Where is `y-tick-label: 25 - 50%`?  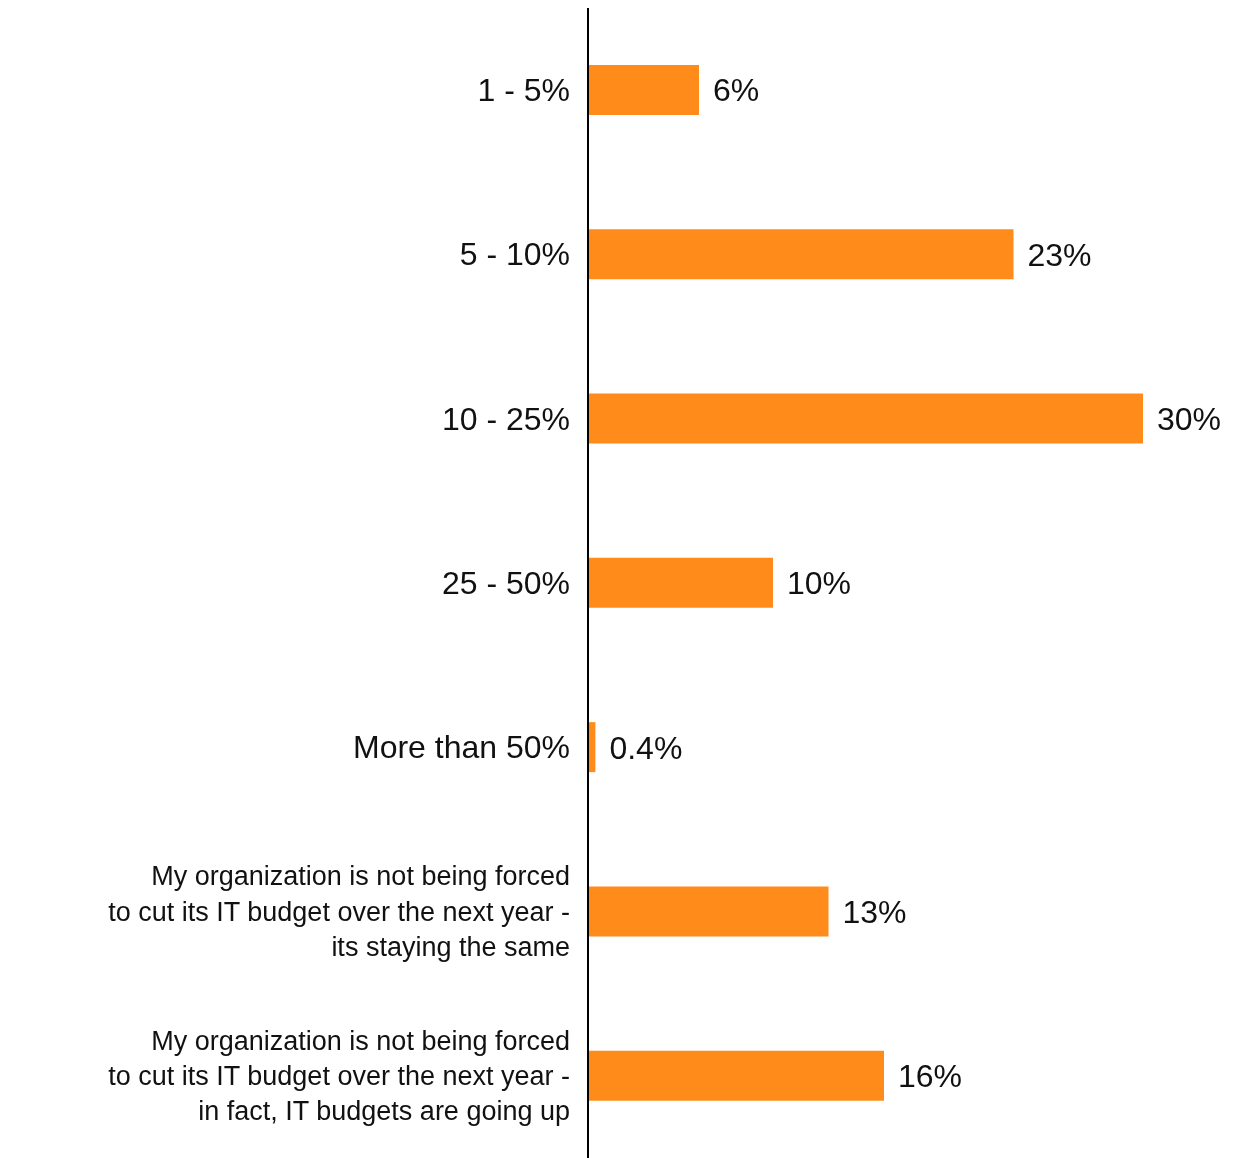 y-tick-label: 25 - 50% is located at coordinates (505, 583).